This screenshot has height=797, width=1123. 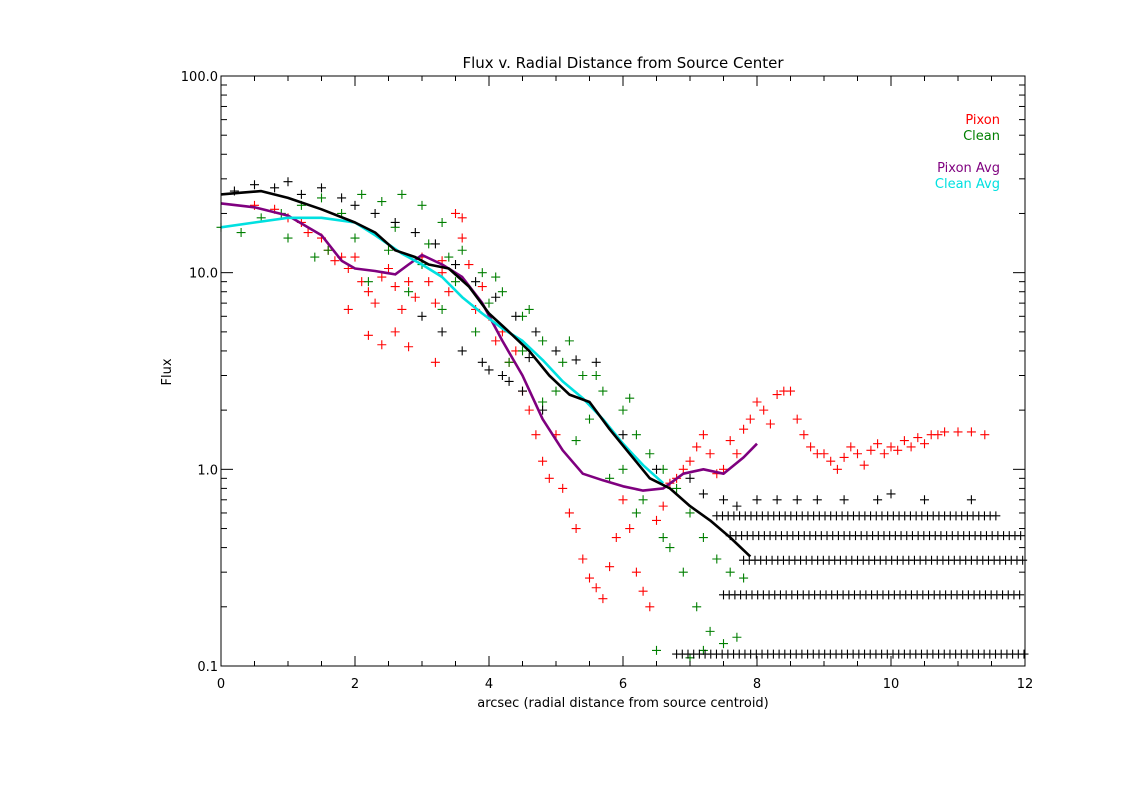 I want to click on y-tick-label: 1.0, so click(x=207, y=470).